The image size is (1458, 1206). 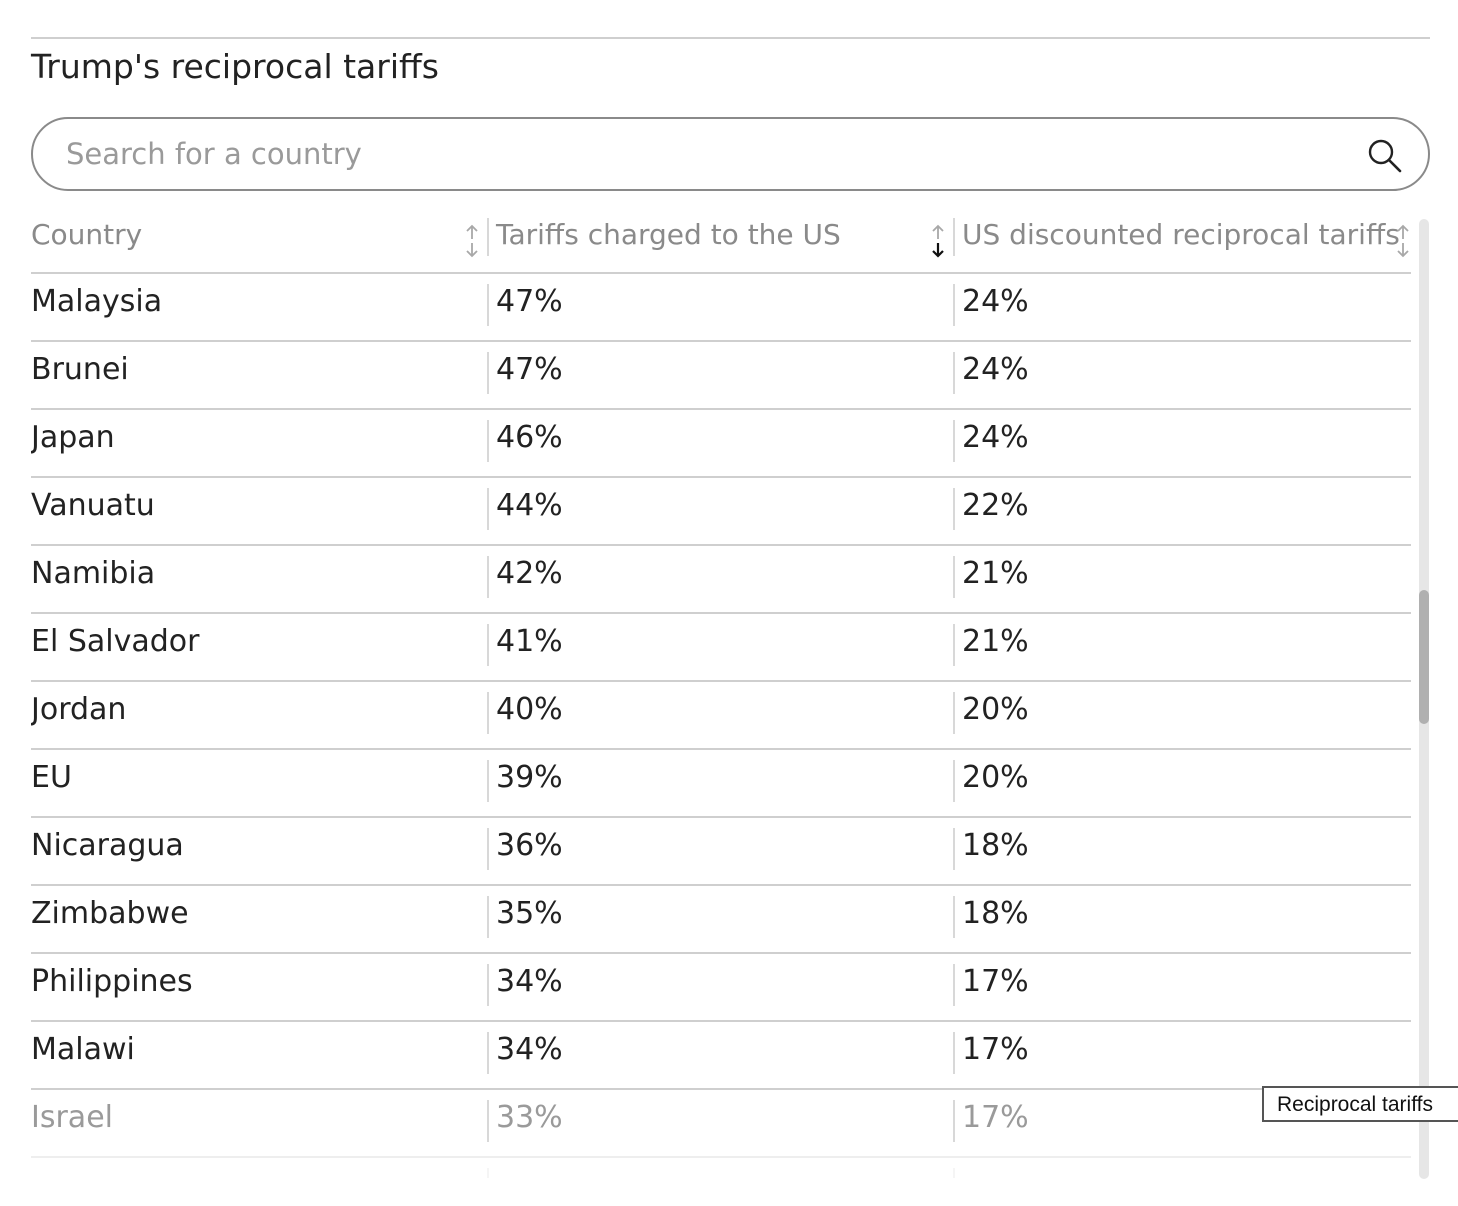 I want to click on table-scrollbar, so click(x=1424, y=699).